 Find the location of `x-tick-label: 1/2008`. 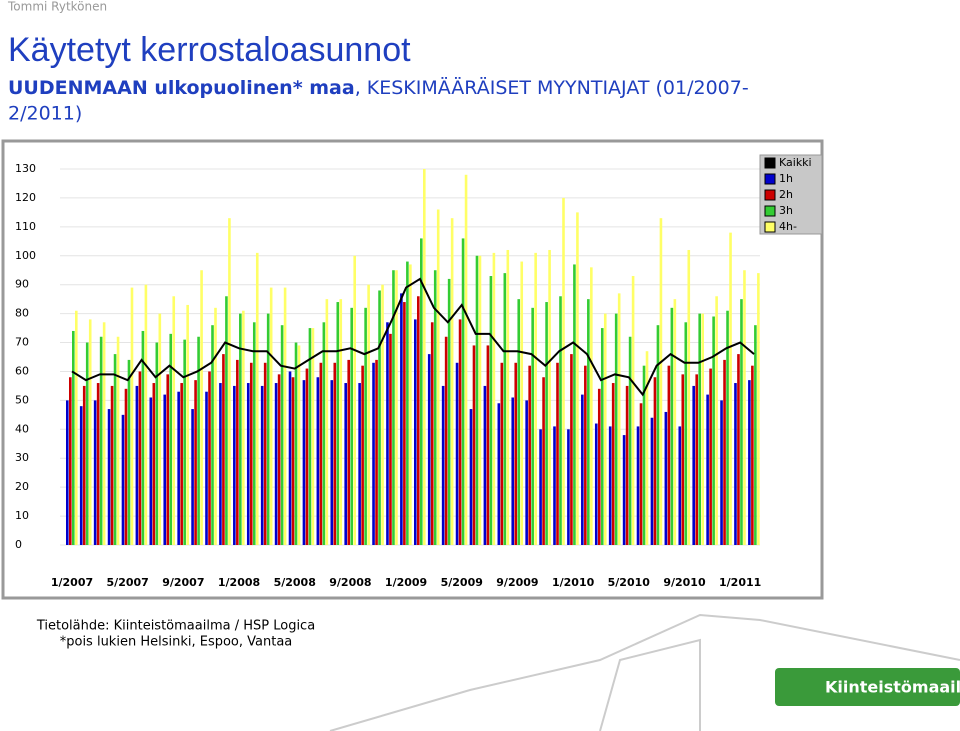

x-tick-label: 1/2008 is located at coordinates (239, 582).